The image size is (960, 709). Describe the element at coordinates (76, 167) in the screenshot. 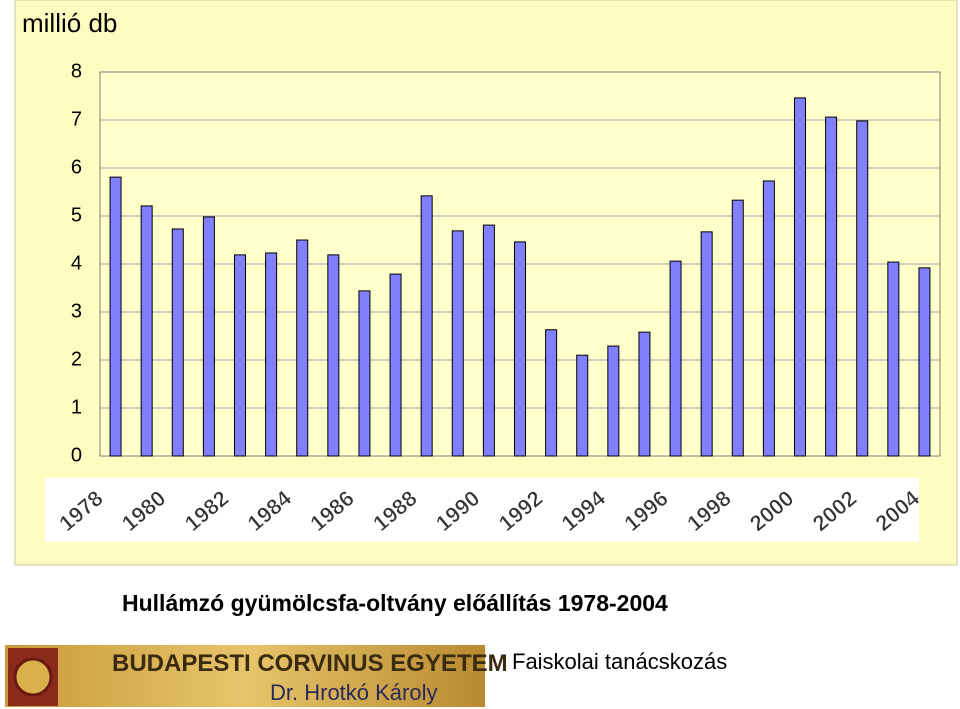

I see `y-tick-label: 6` at that location.